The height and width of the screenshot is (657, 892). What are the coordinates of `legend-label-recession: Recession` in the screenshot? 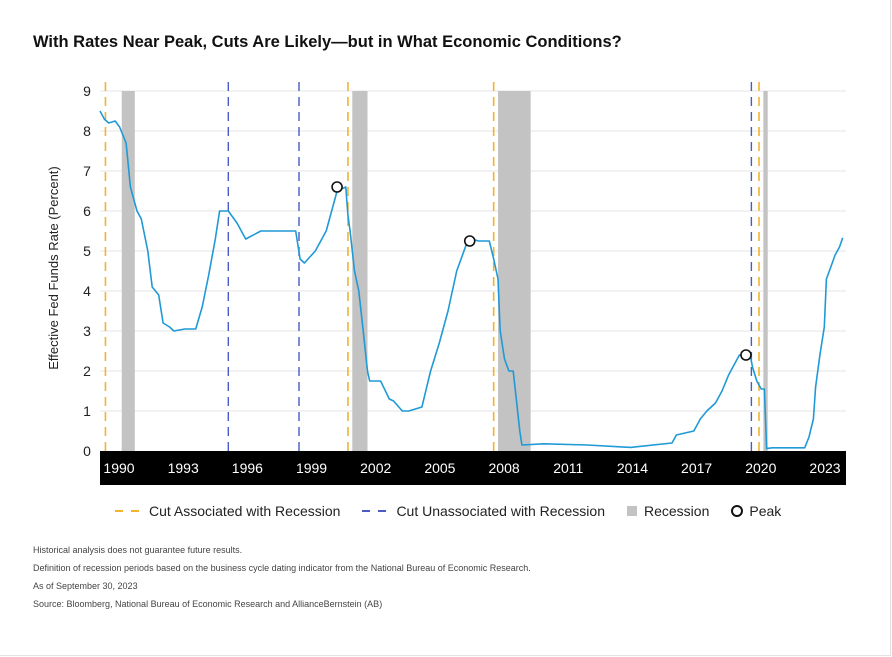 It's located at (676, 511).